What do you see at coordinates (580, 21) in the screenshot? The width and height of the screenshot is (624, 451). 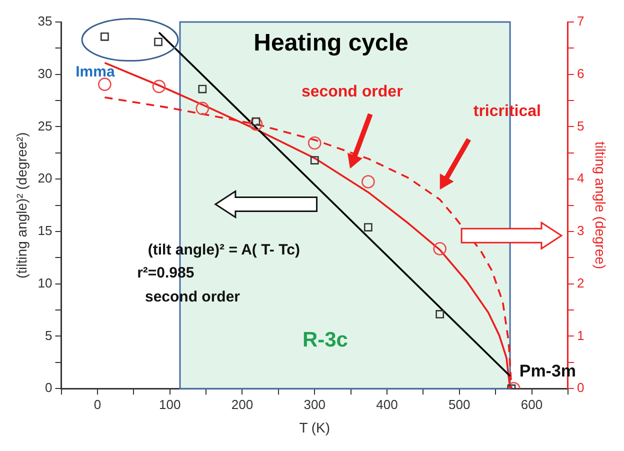 I see `y2-tick-label: 7` at bounding box center [580, 21].